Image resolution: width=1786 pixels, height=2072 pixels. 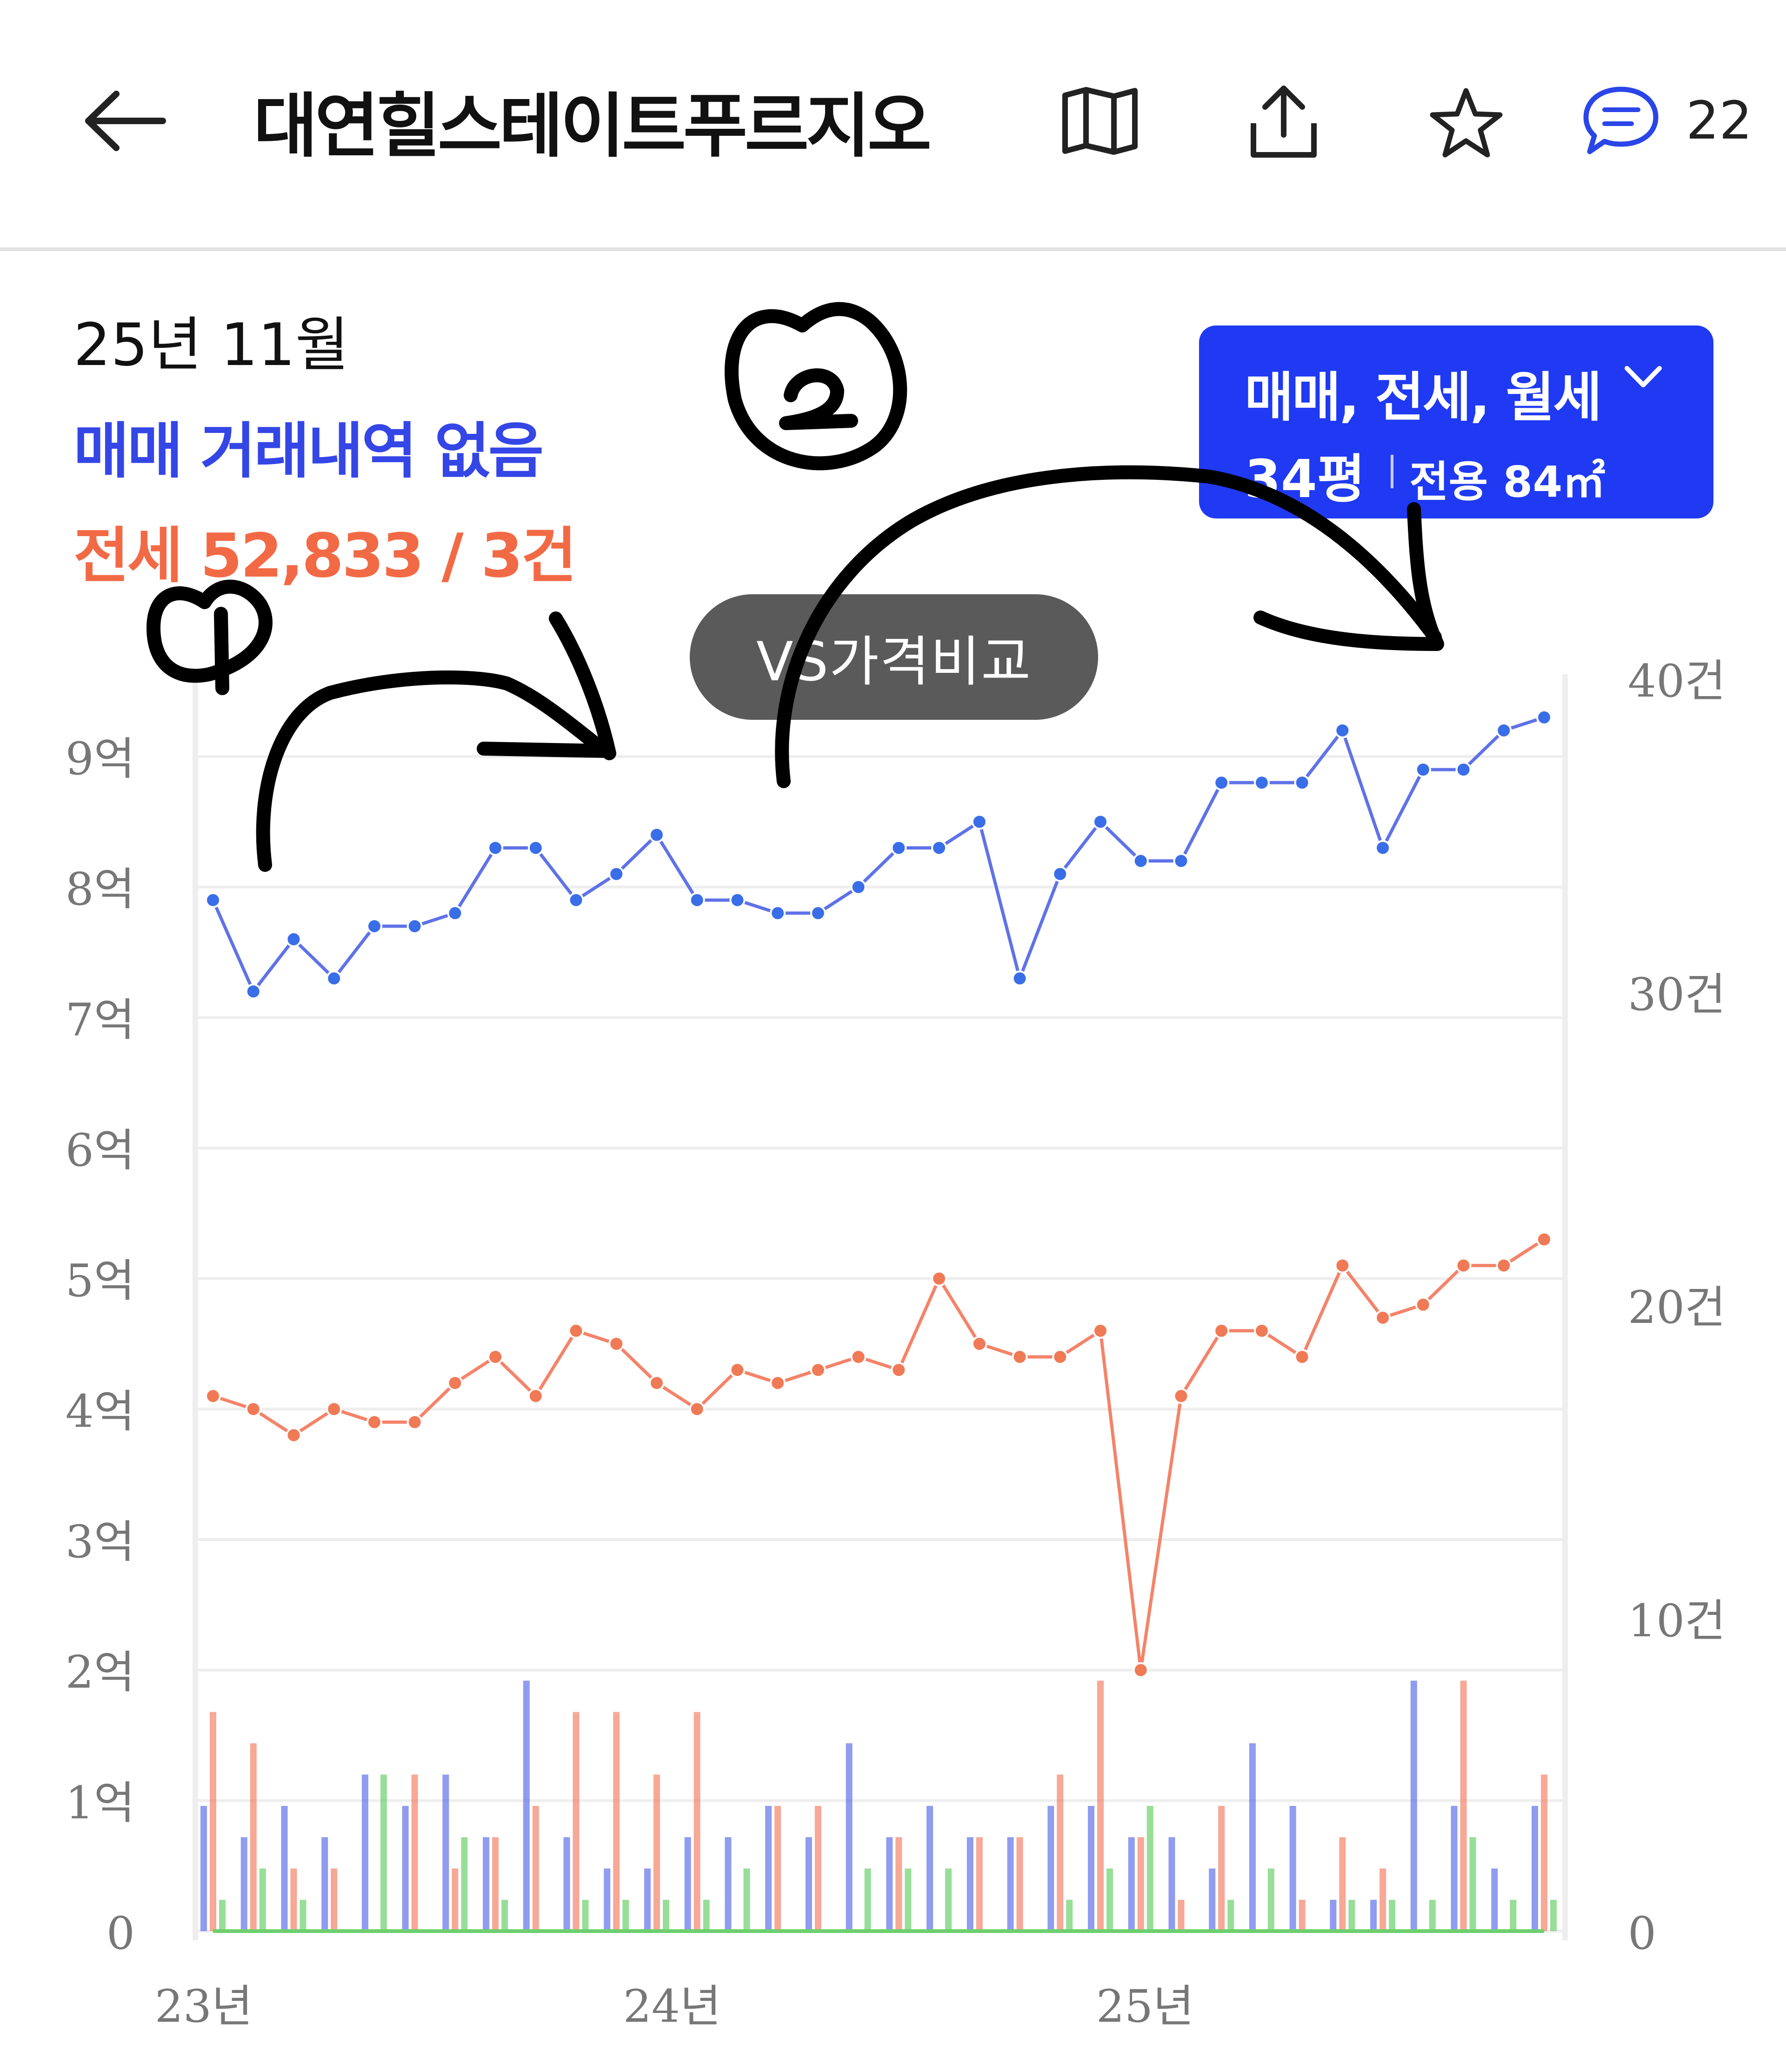 What do you see at coordinates (308, 451) in the screenshot?
I see `sale-summary: 매매 거래내역 없음` at bounding box center [308, 451].